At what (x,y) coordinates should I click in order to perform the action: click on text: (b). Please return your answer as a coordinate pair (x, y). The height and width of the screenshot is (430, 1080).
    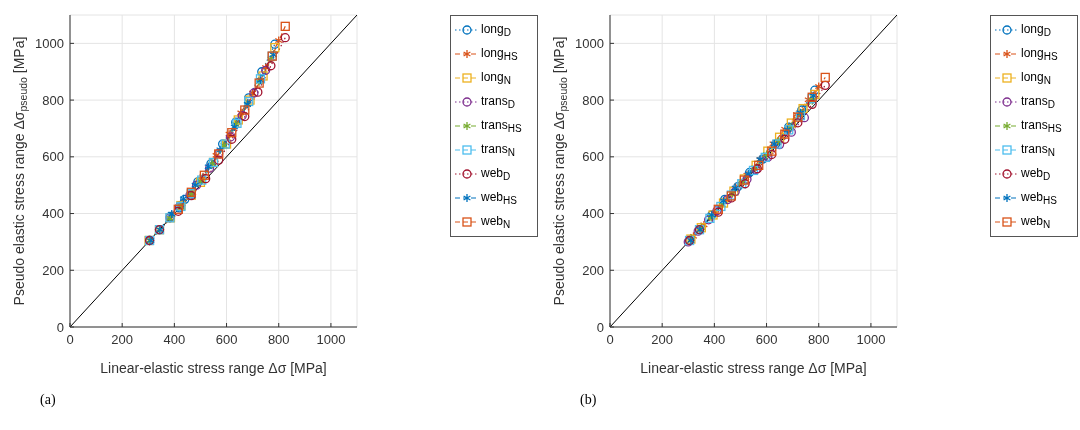
    Looking at the image, I should click on (588, 400).